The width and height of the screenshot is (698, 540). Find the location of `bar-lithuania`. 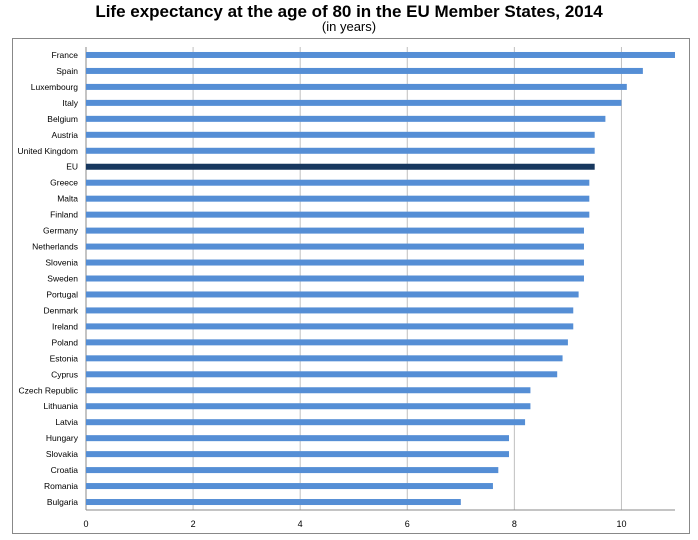

bar-lithuania is located at coordinates (308, 406).